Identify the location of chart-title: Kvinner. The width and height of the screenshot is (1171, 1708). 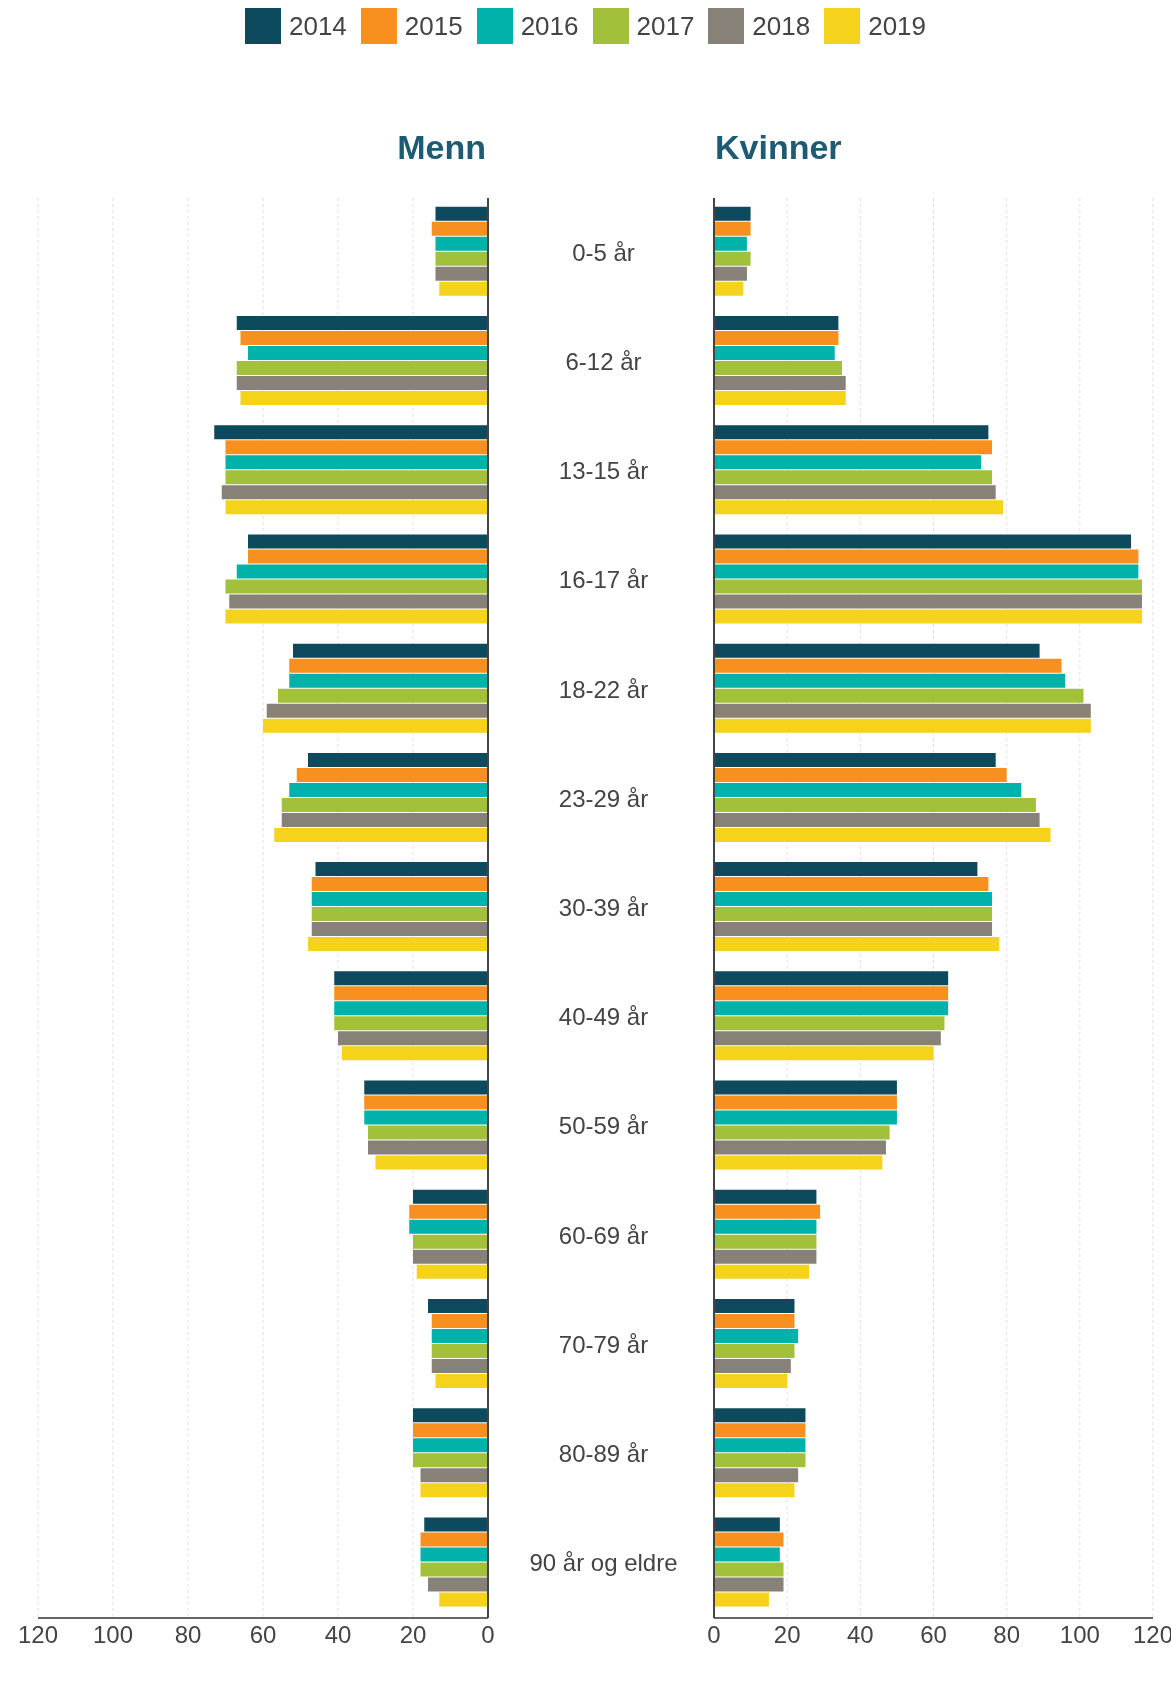
(778, 148).